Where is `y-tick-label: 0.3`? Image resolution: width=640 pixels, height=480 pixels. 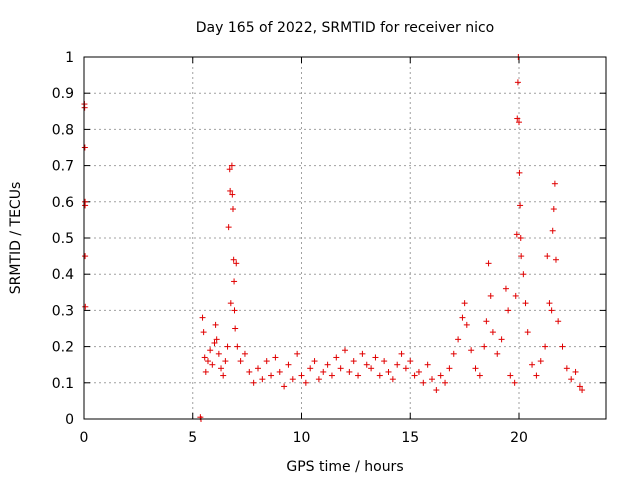
y-tick-label: 0.3 is located at coordinates (63, 311).